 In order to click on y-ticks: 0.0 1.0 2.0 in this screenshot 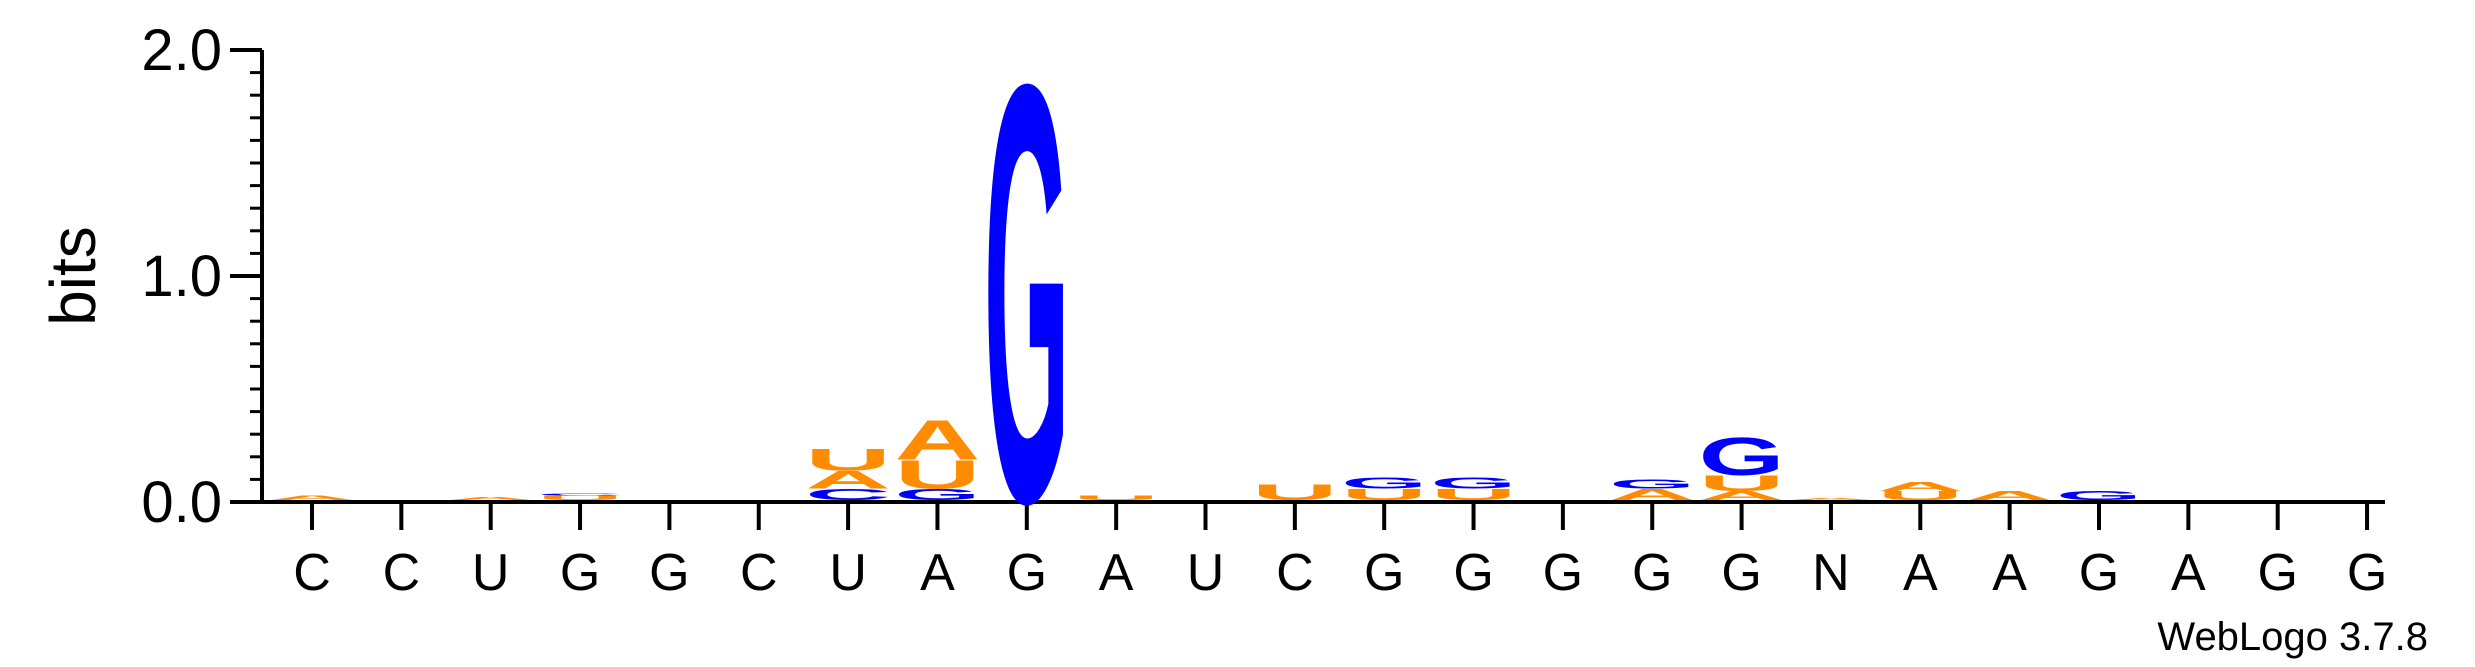, I will do `click(201, 276)`.